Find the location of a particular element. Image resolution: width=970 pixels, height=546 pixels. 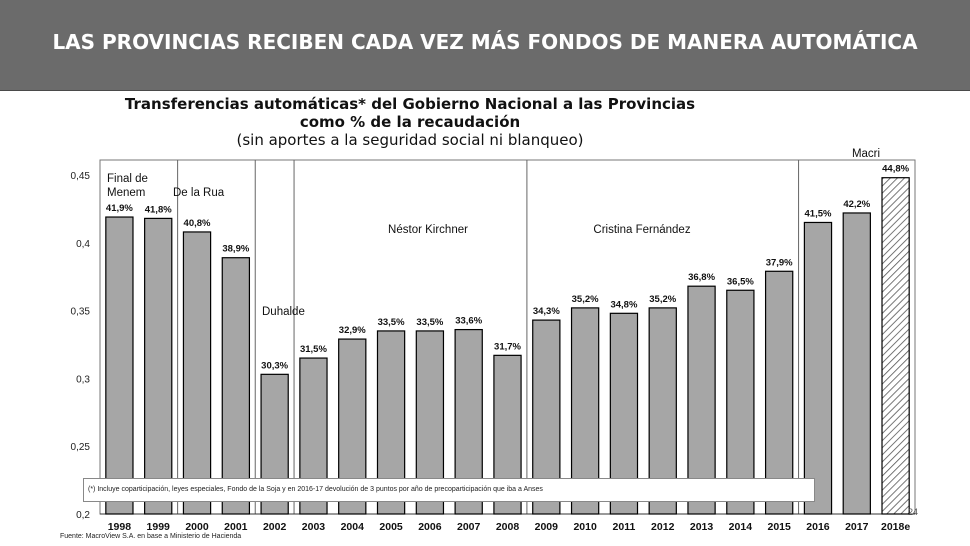

period-label: Cristina Fernández is located at coordinates (641, 230).